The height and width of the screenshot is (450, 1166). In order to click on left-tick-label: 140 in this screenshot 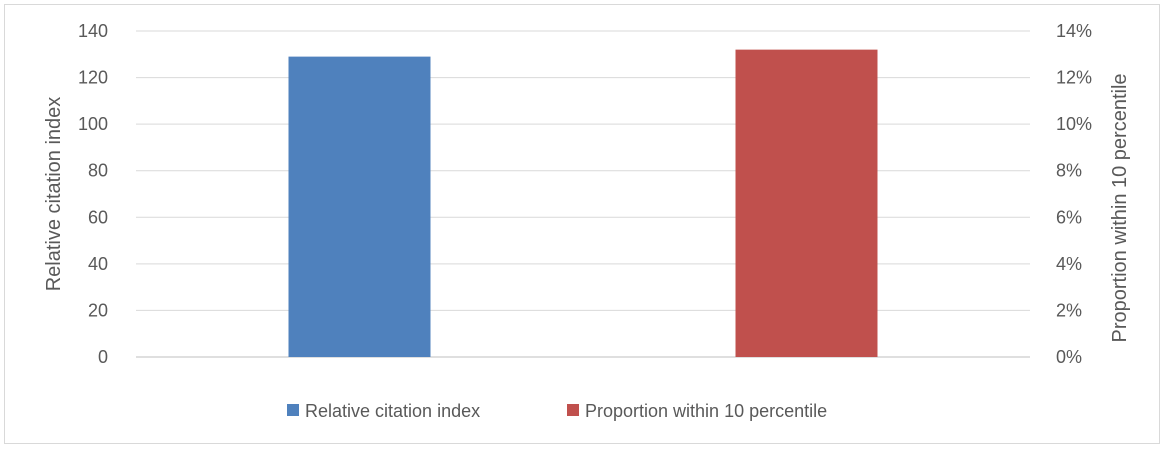, I will do `click(93, 31)`.